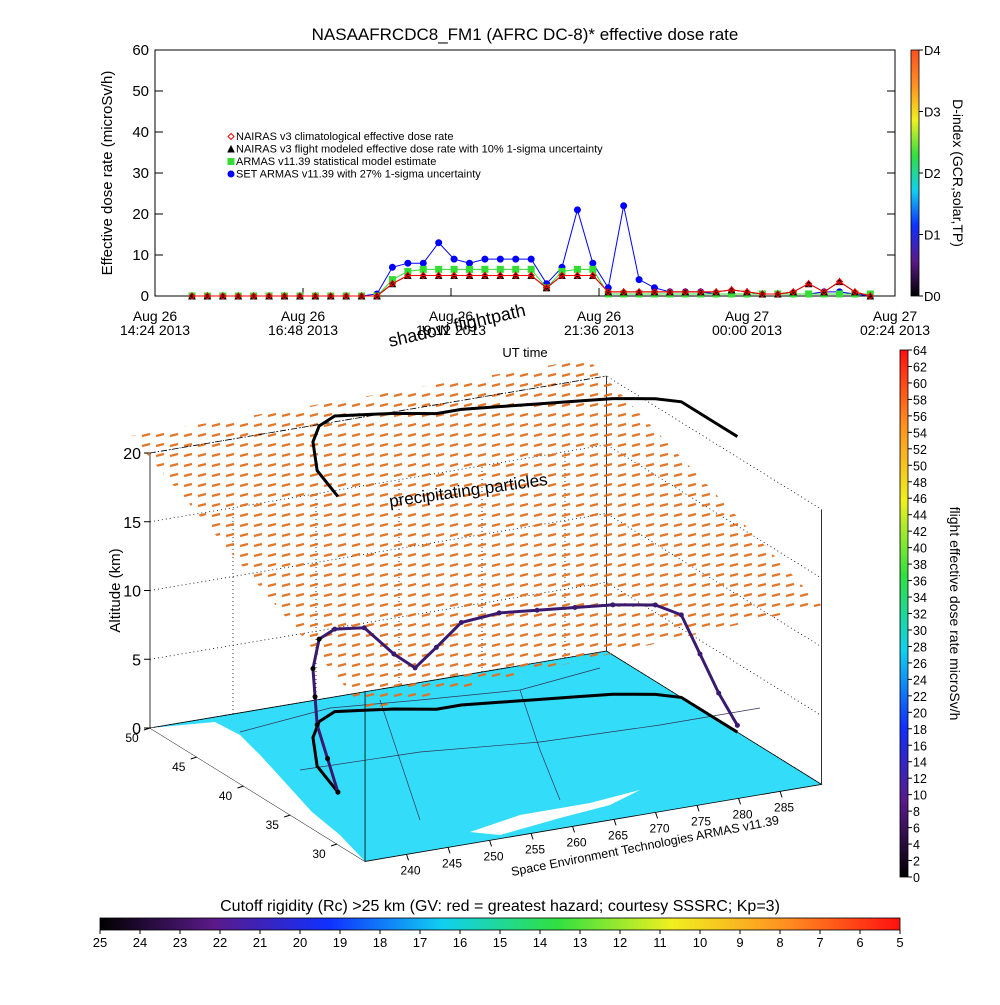 This screenshot has width=1000, height=1005. What do you see at coordinates (859, 942) in the screenshot?
I see `colorbar-tick-label: 6` at bounding box center [859, 942].